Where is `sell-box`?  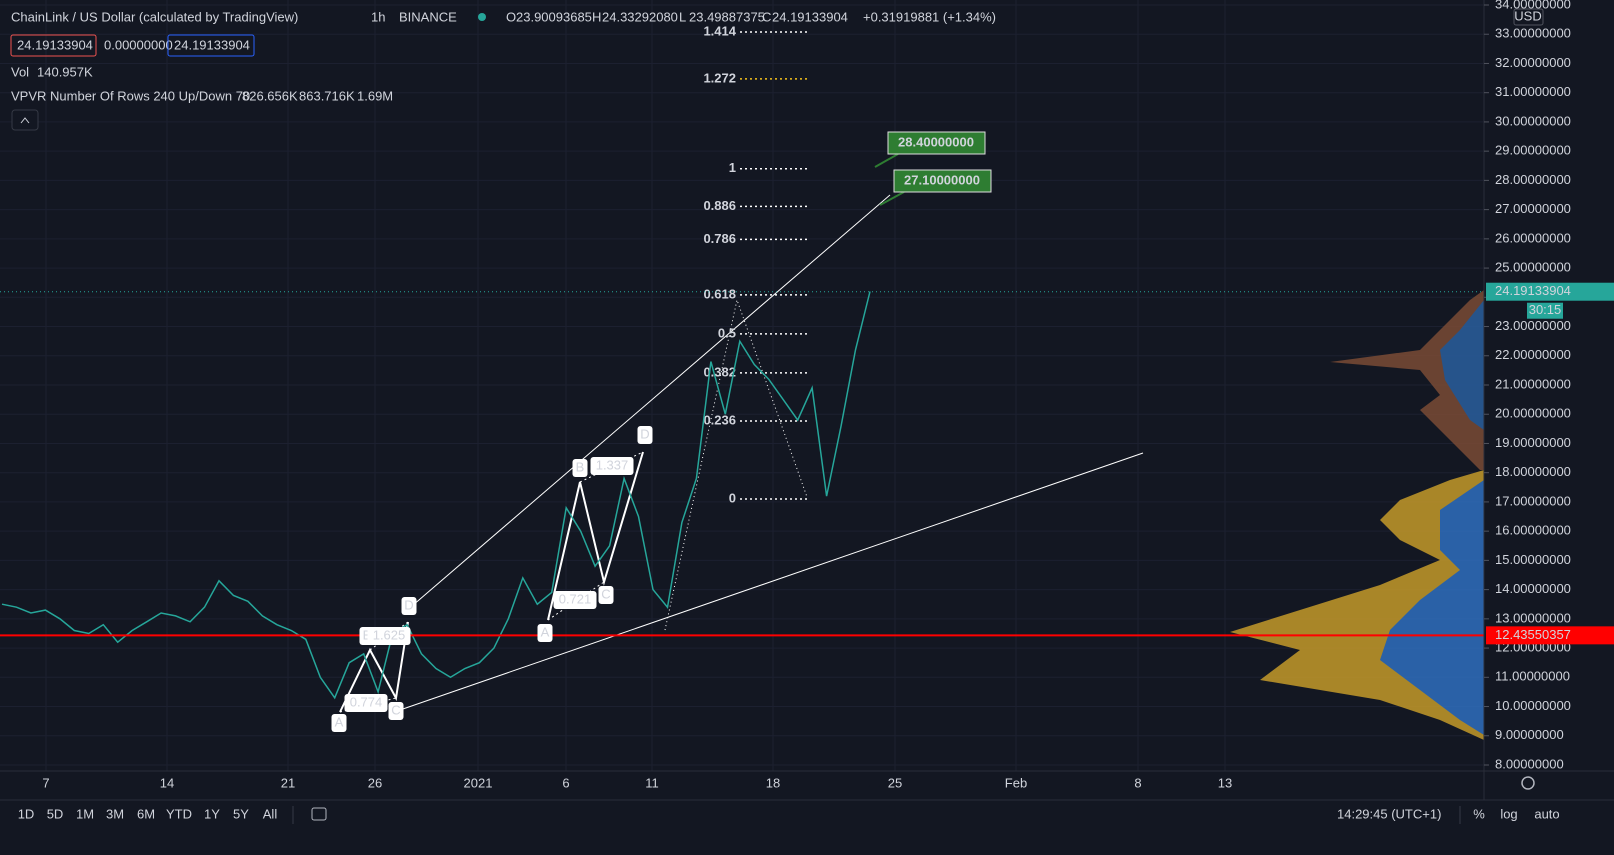
sell-box is located at coordinates (53, 45).